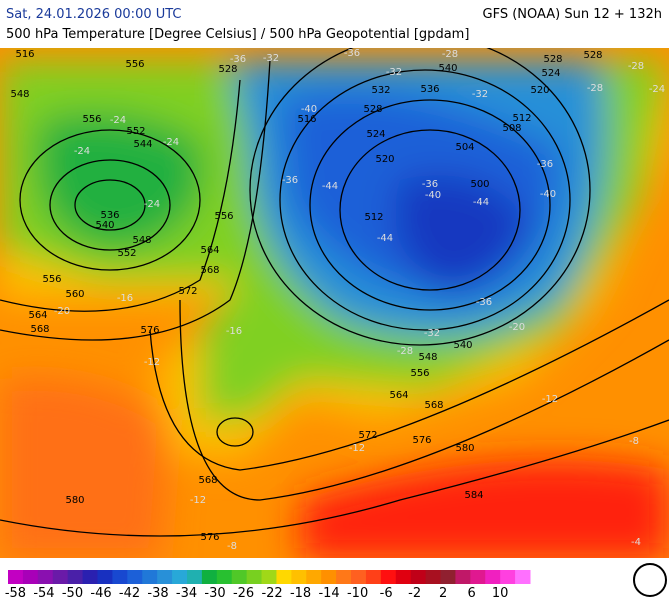  Describe the element at coordinates (517, 327) in the screenshot. I see `temperature-label: -20` at that location.